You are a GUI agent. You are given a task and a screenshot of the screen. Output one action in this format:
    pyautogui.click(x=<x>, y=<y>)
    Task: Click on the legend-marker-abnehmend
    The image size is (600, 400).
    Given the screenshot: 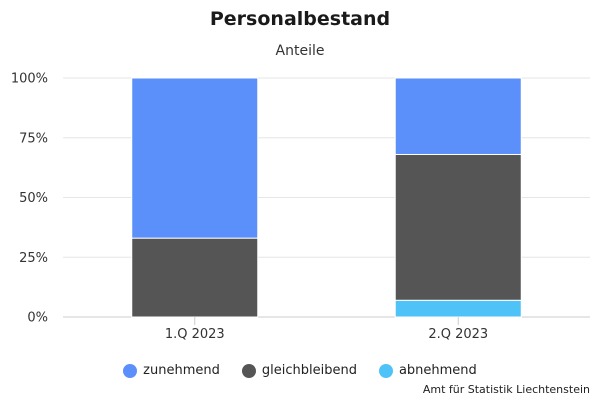 What is the action you would take?
    pyautogui.click(x=385, y=370)
    